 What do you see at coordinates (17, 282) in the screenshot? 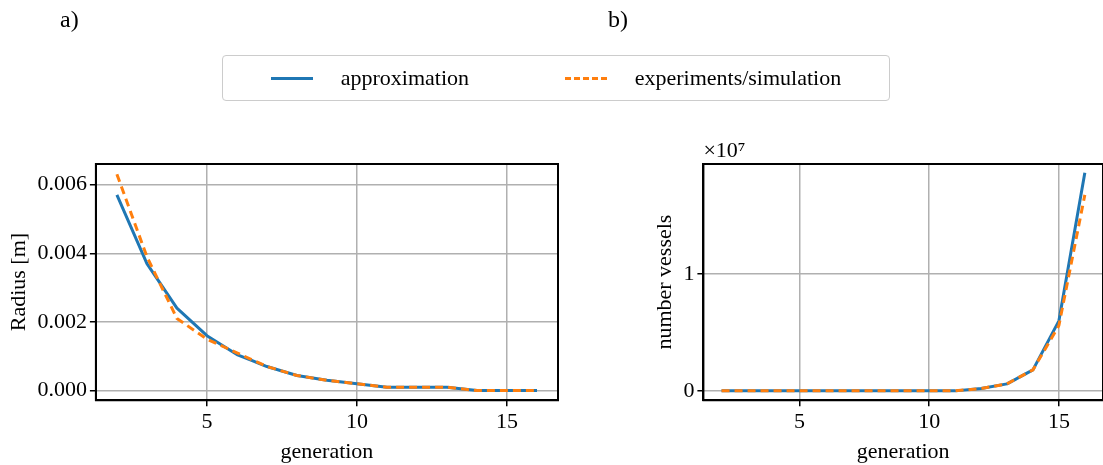
I see `y-axis-title: Radius [m]` at bounding box center [17, 282].